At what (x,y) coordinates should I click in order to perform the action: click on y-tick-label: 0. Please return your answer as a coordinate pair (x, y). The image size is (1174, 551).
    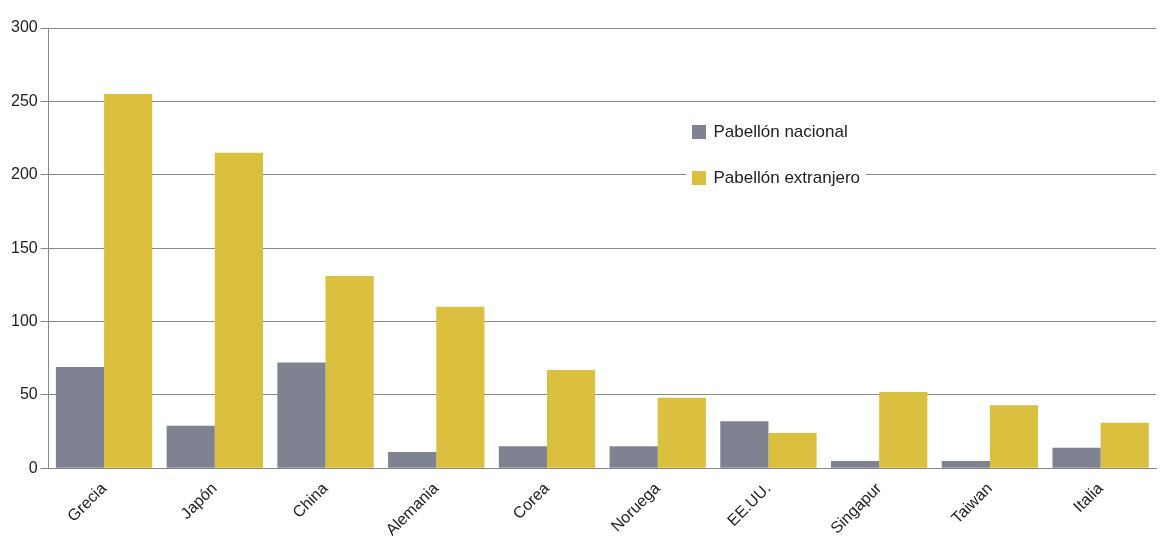
    Looking at the image, I should click on (33, 467).